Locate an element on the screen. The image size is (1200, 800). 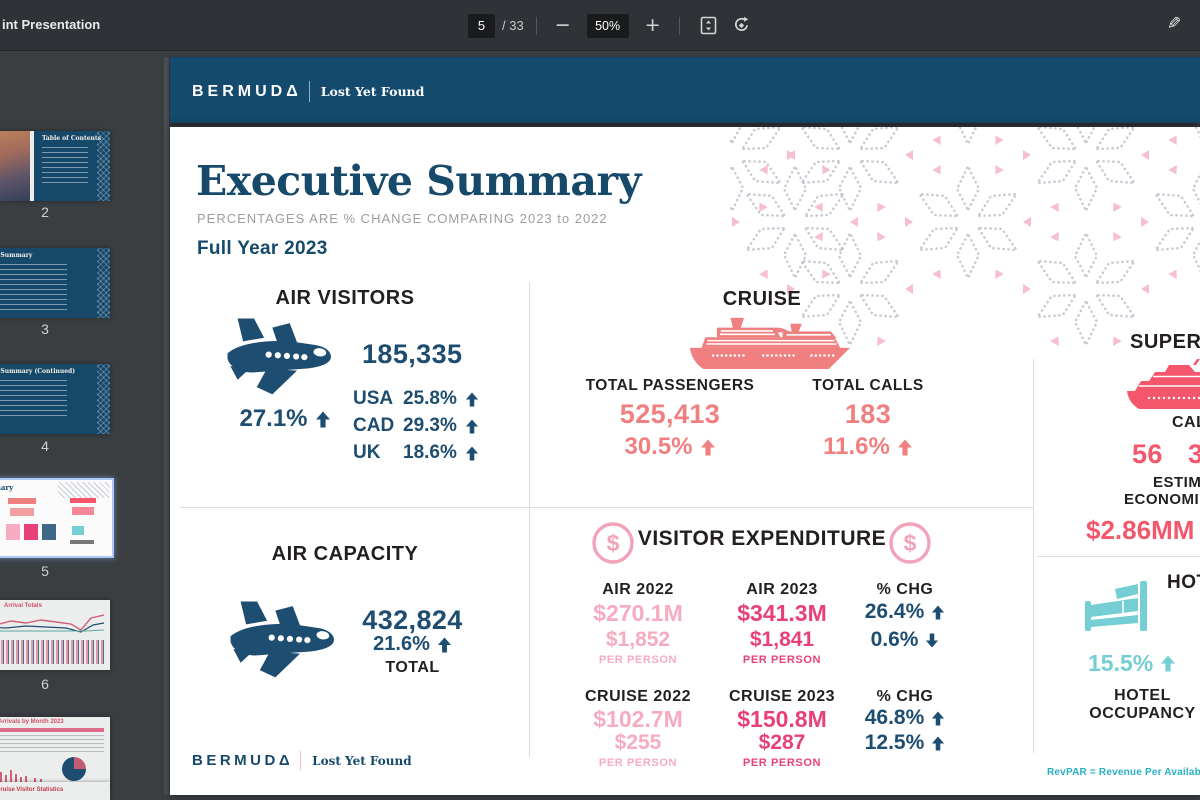
air-visitors-heading: AIR VISITORS is located at coordinates (345, 298).